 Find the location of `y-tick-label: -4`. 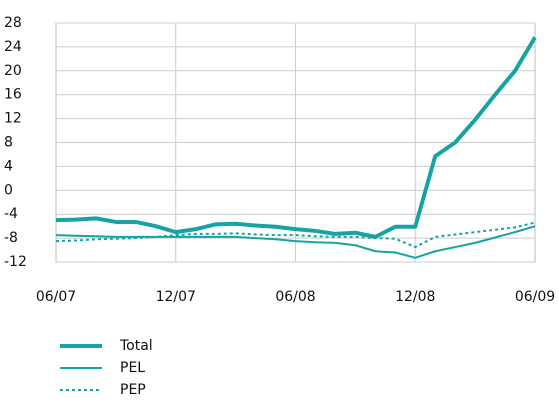

y-tick-label: -4 is located at coordinates (11, 214).